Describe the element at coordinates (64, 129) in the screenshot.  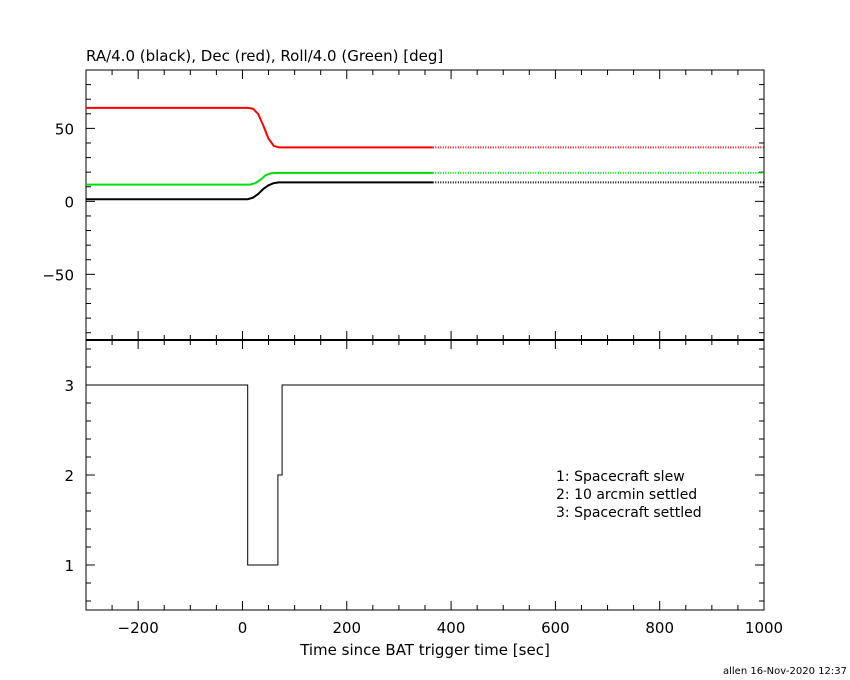
I see `y-tick-label: 50` at that location.